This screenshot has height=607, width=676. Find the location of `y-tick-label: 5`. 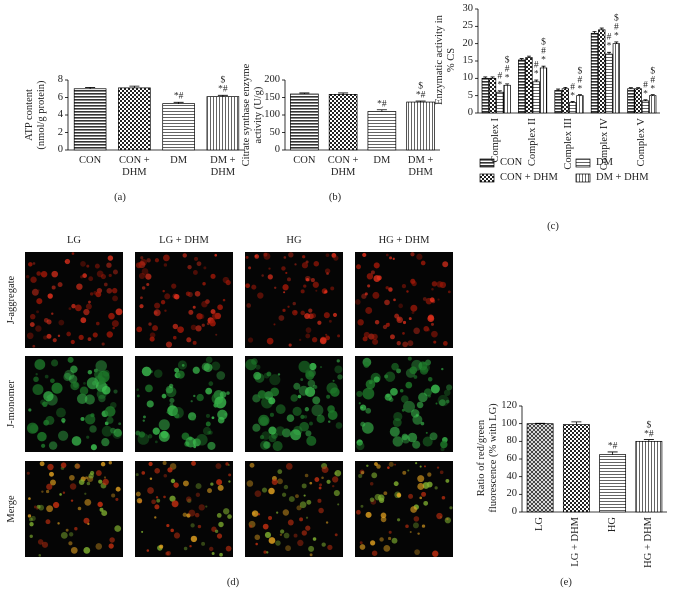

y-tick-label: 5 is located at coordinates (470, 95).